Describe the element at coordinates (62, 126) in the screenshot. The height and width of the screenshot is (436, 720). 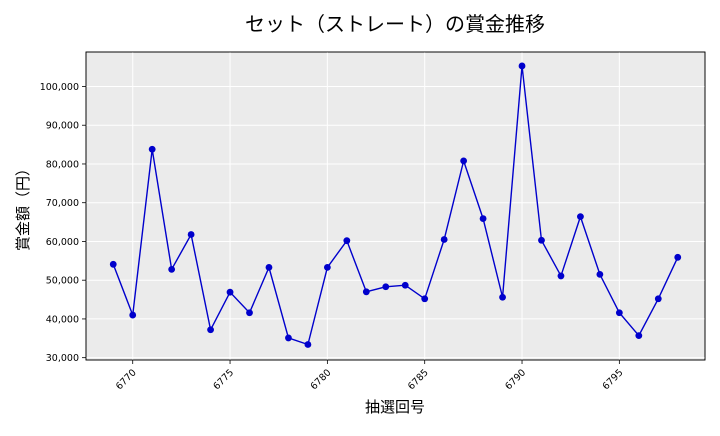
I see `y-tick-label: 90,000` at that location.